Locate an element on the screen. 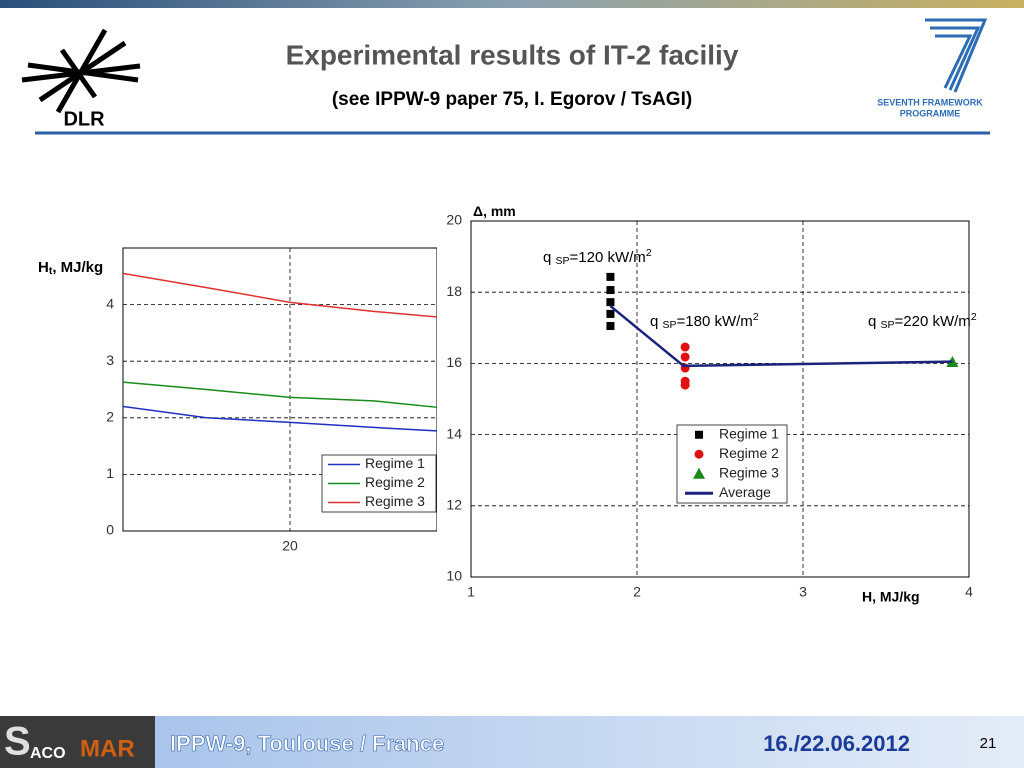  footer-logo: MAR is located at coordinates (107, 748).